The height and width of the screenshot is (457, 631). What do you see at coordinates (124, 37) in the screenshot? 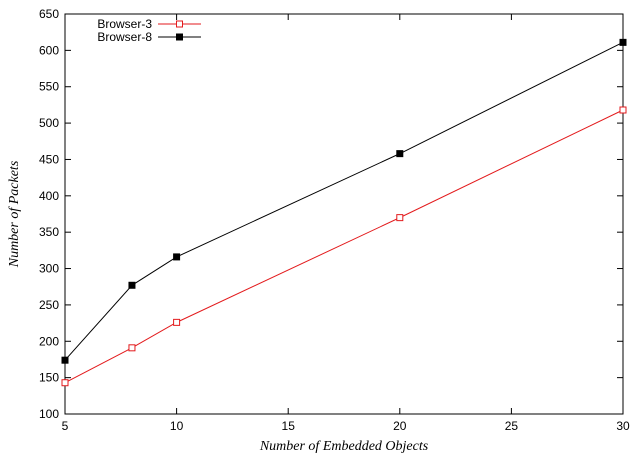
I see `legend-label: Browser-8` at bounding box center [124, 37].